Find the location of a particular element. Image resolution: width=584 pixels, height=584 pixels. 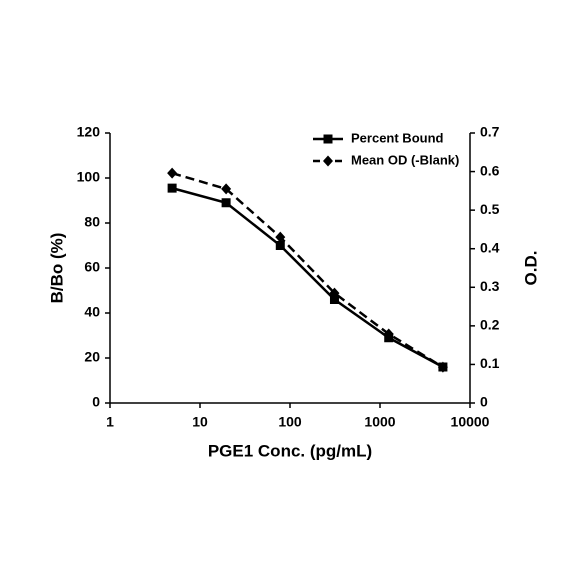

y-tick-label: 40 is located at coordinates (92, 312).